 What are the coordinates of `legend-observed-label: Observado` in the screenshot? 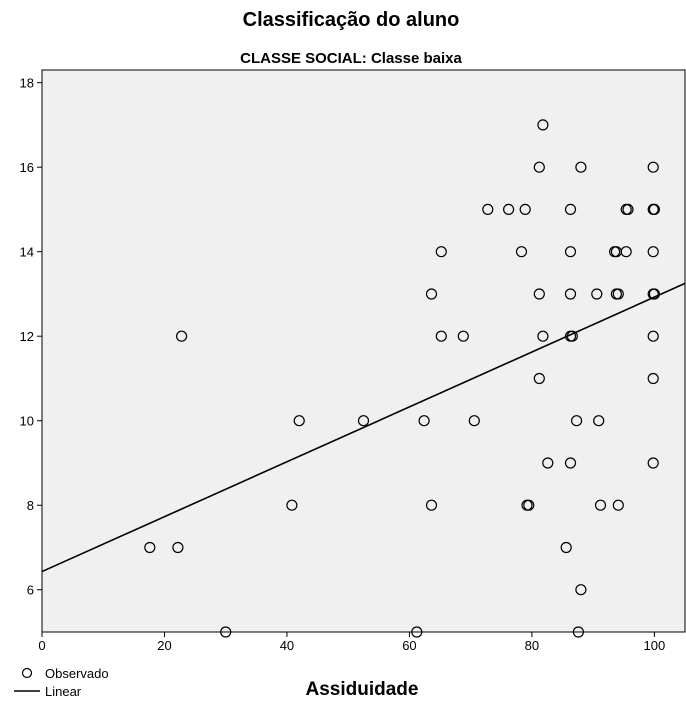 It's located at (77, 673).